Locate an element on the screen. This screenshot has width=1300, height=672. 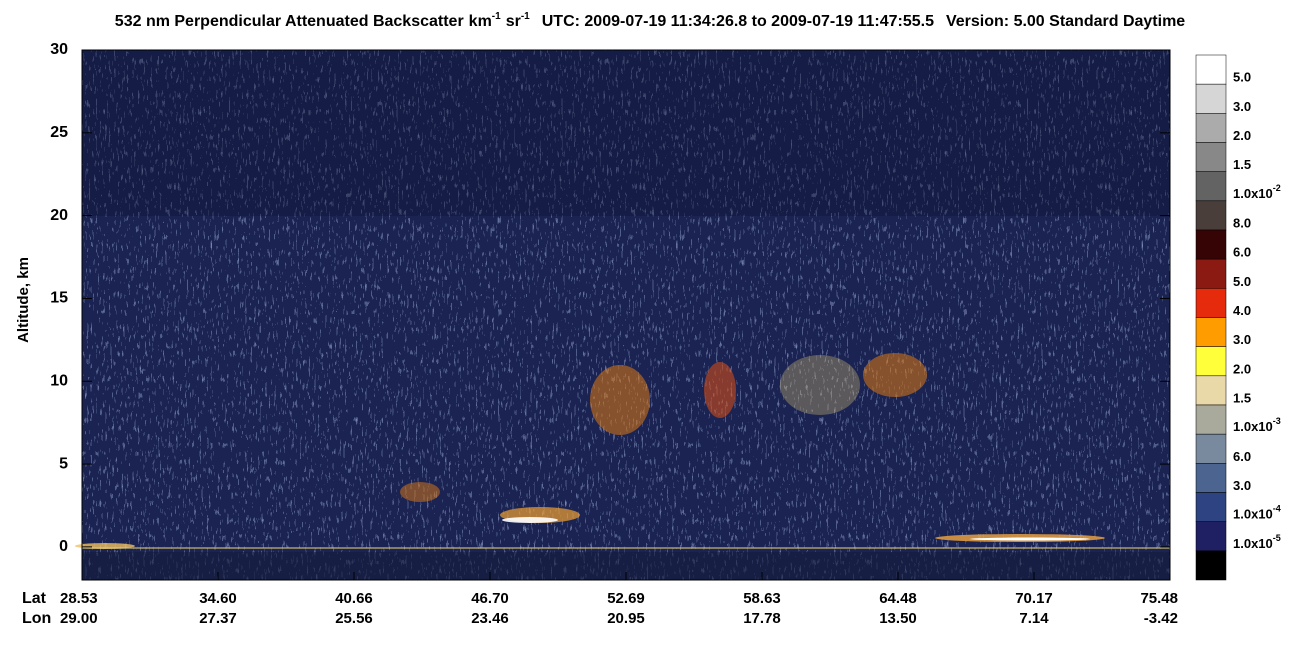
y-tick-label: 20 is located at coordinates (59, 215).